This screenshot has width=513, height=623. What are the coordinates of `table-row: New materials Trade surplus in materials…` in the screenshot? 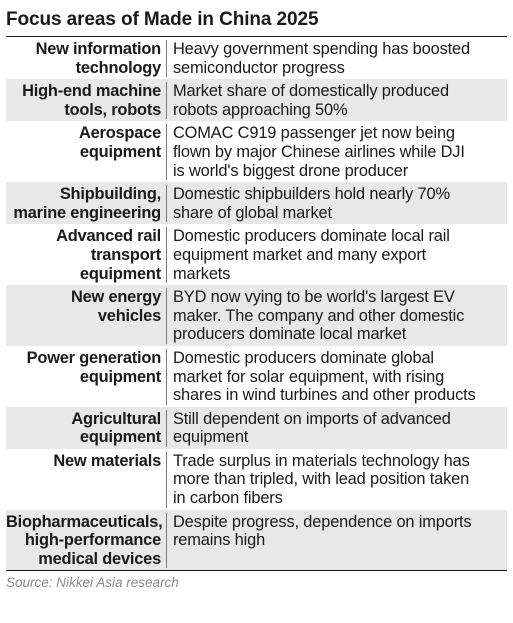 It's located at (256, 479).